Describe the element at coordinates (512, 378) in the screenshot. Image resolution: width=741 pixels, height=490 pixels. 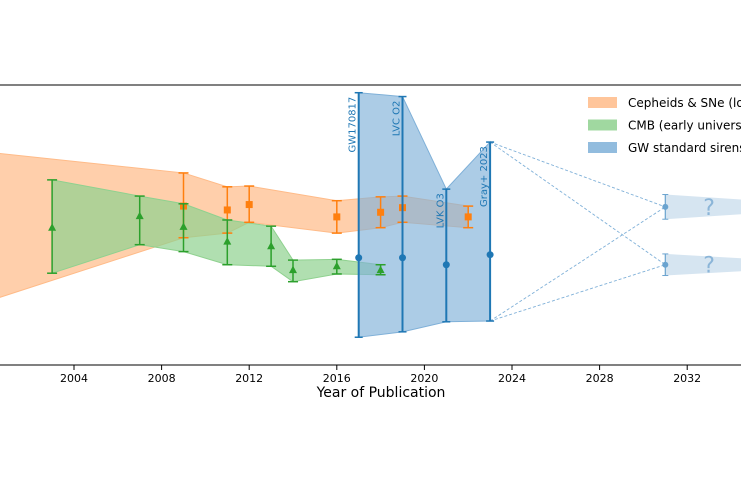
I see `x-tick-label: 2024` at that location.